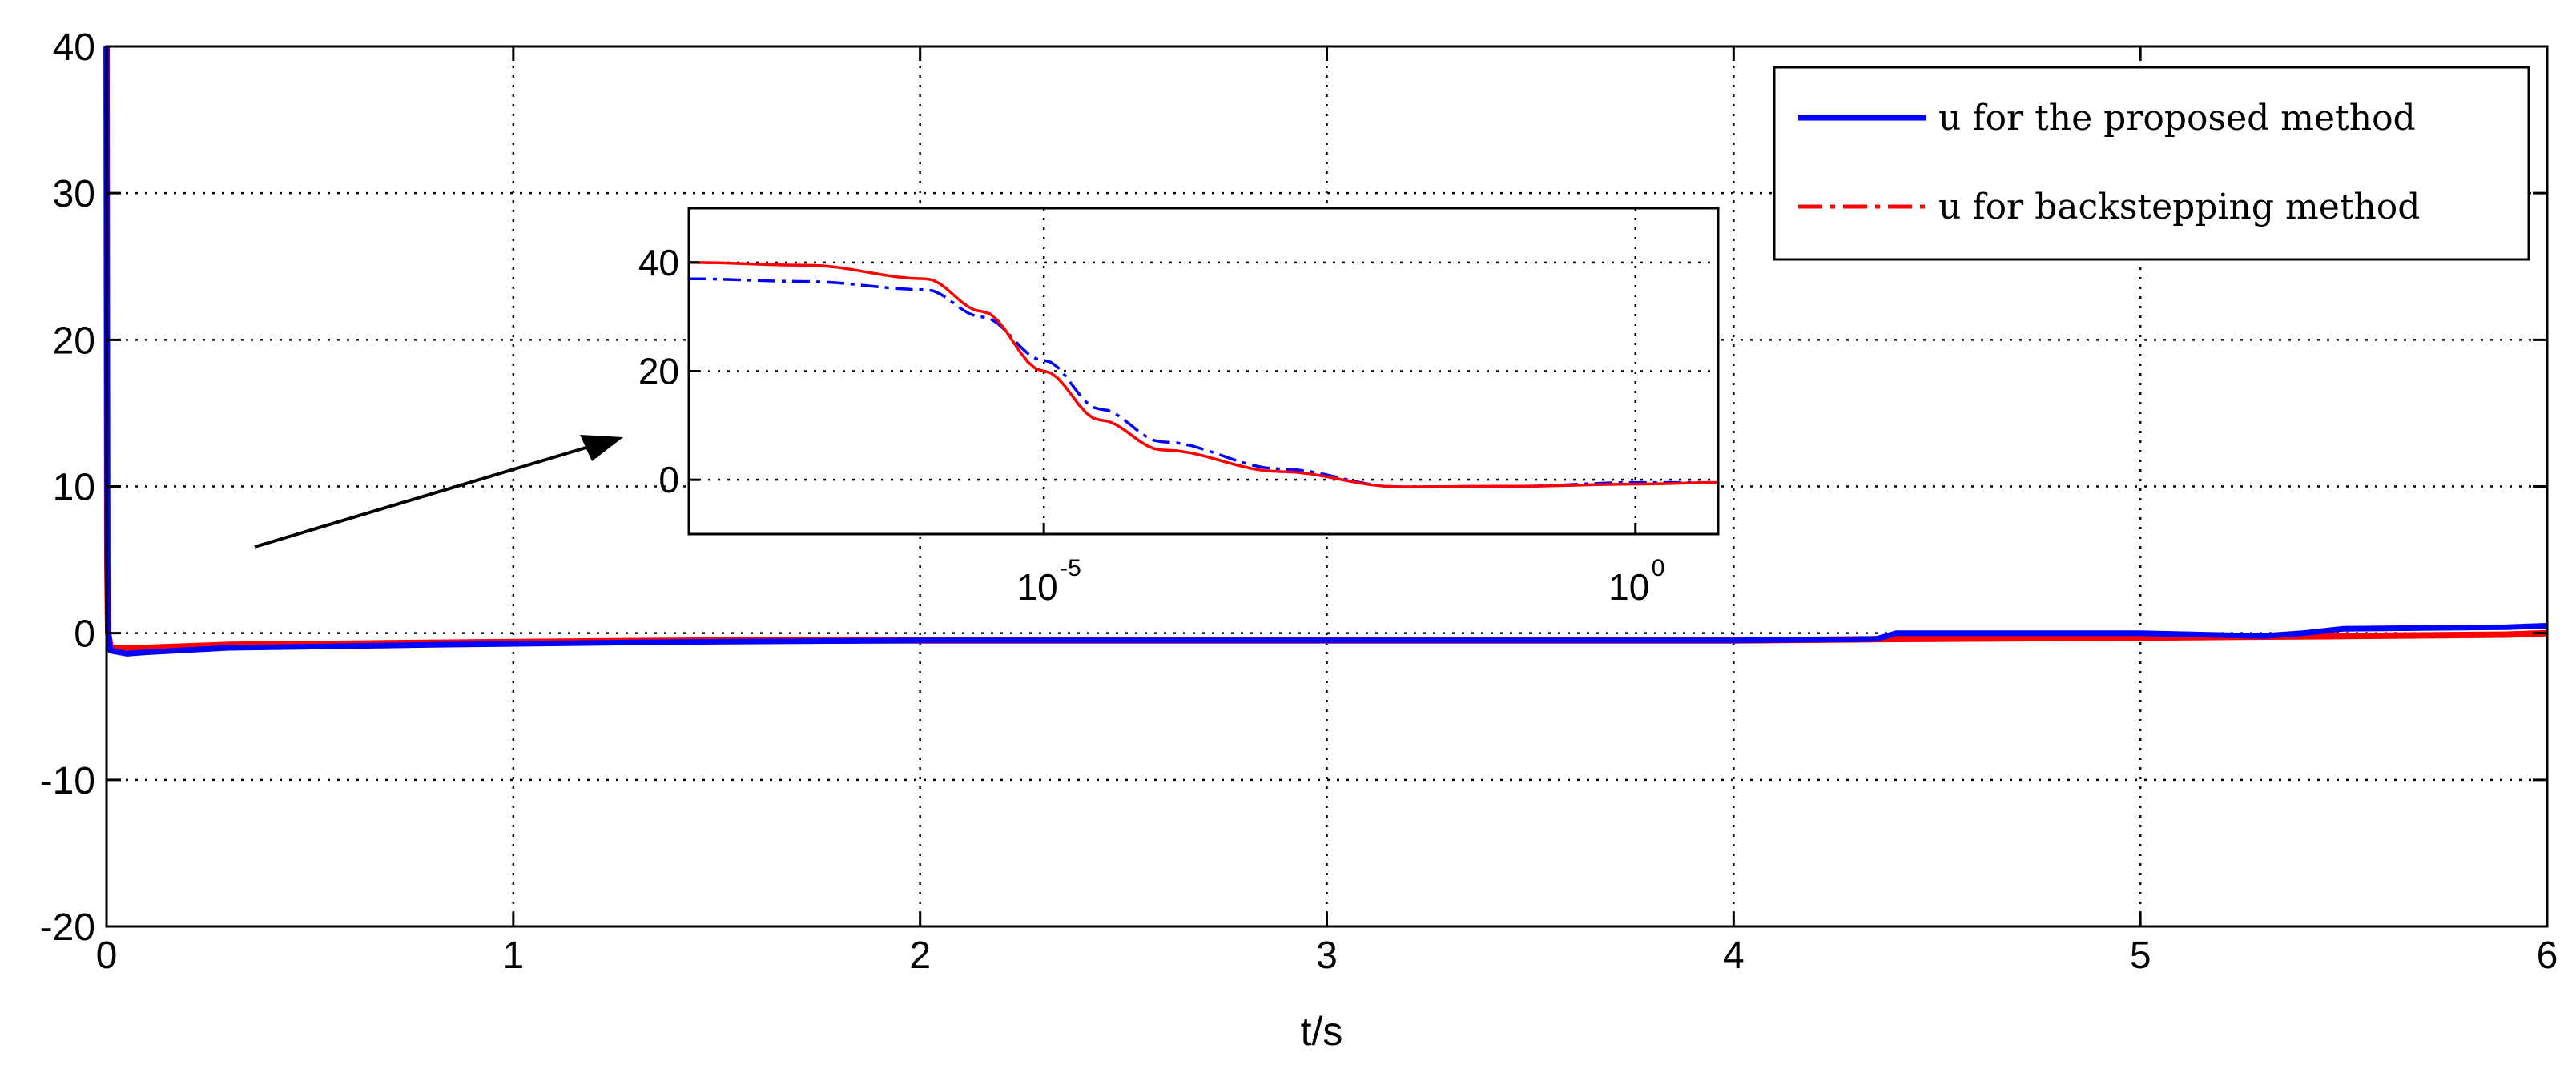  What do you see at coordinates (2179, 207) in the screenshot?
I see `legend-label-backstepping: u for backstepping method` at bounding box center [2179, 207].